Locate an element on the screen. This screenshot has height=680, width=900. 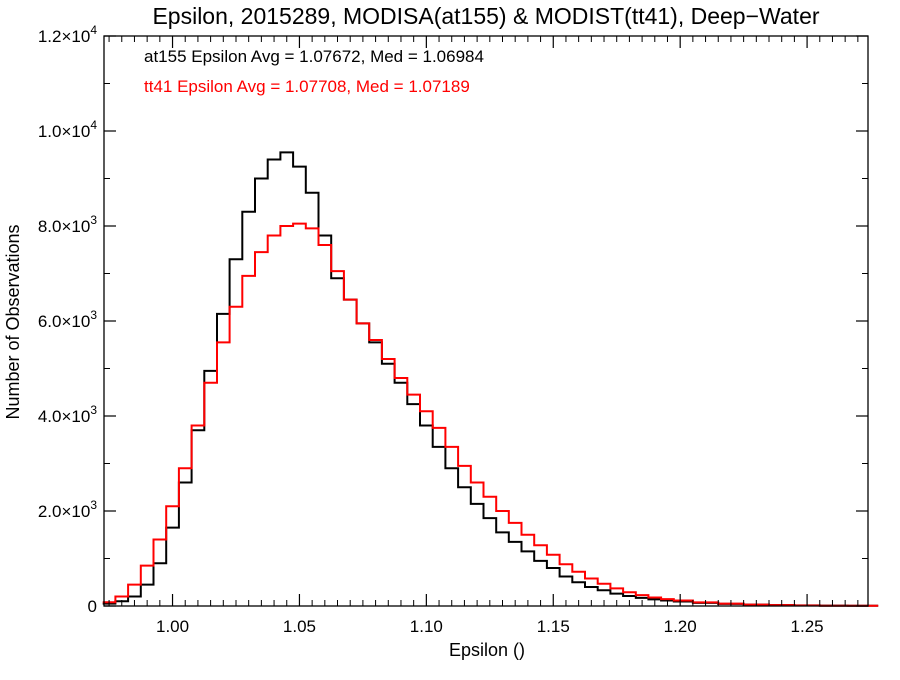
y-tick-label-5: 1.0×10⁴ is located at coordinates (67, 129).